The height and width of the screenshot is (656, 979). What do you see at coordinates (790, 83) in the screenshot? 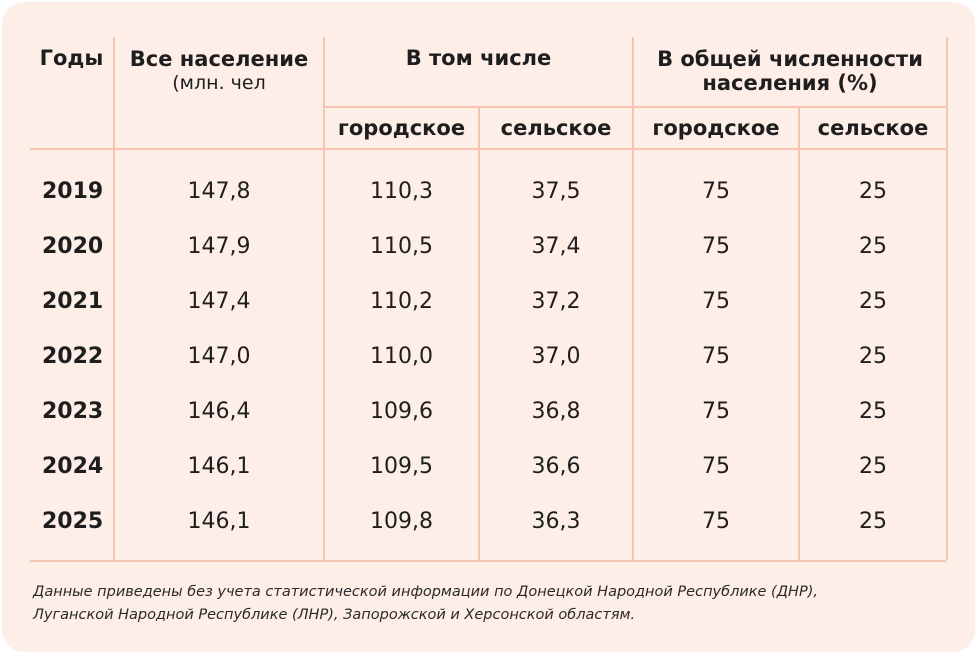
I see `header-share-line2: населения (%)` at bounding box center [790, 83].